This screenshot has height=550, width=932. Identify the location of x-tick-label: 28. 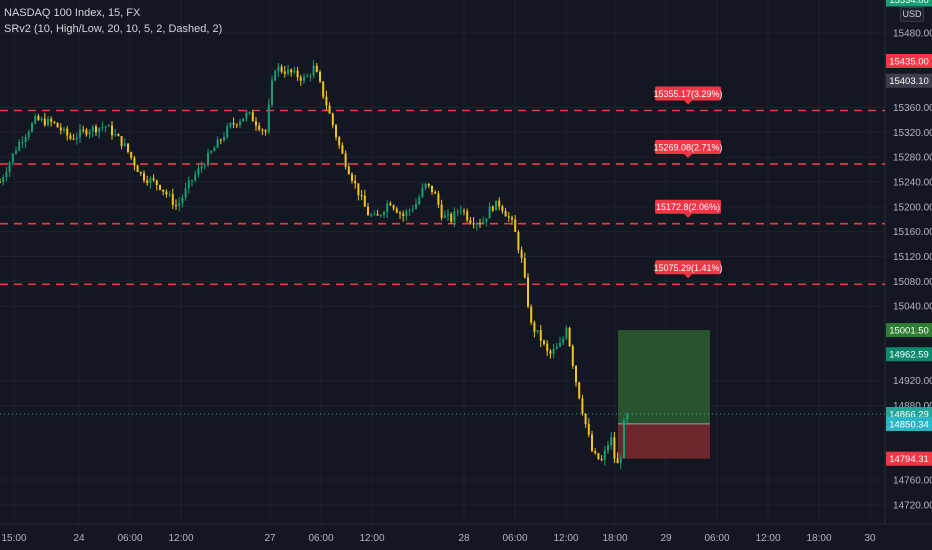
(464, 538).